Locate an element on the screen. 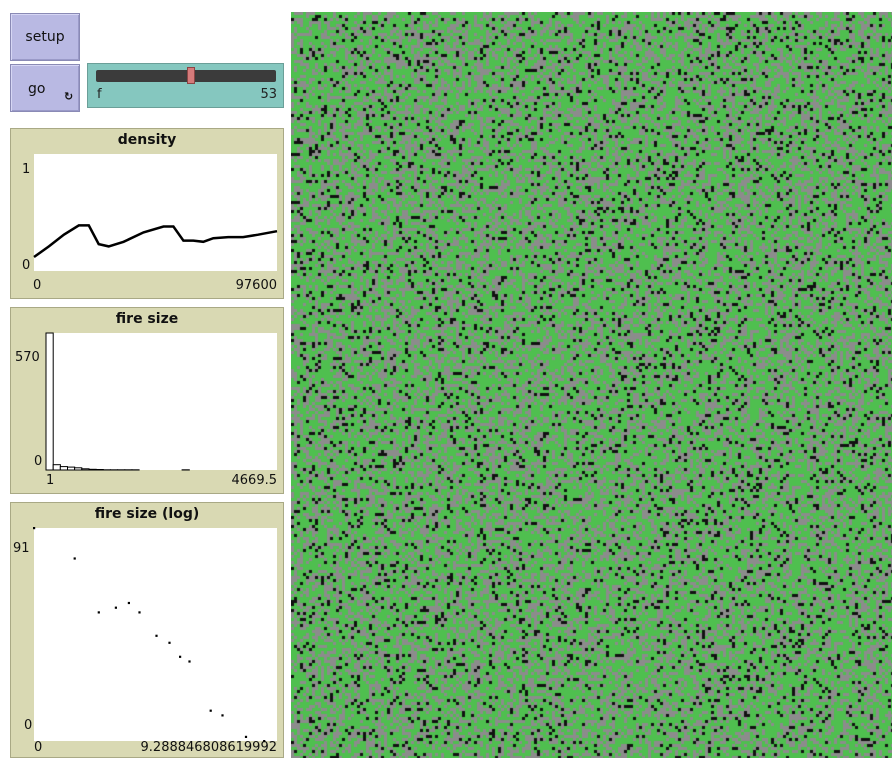  f-slider: f 53 is located at coordinates (185, 85).